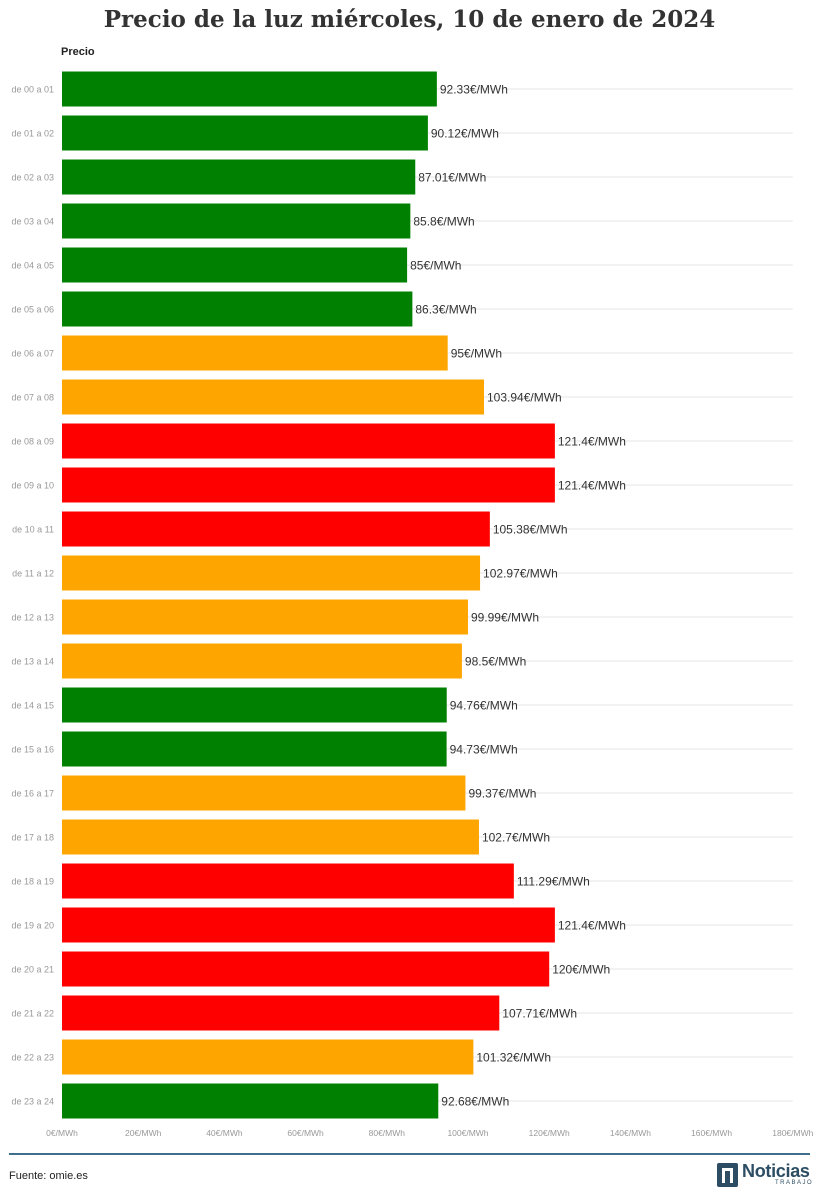 This screenshot has height=1200, width=819. I want to click on category-label: de 20 a 21, so click(32, 970).